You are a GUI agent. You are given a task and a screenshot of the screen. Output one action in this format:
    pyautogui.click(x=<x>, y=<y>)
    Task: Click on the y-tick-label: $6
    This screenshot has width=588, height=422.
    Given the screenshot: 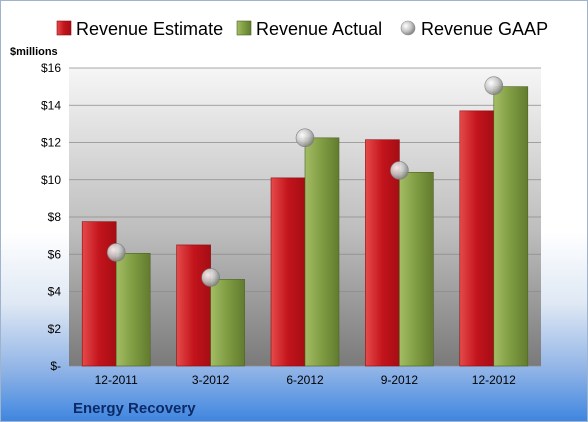 What is the action you would take?
    pyautogui.click(x=55, y=254)
    